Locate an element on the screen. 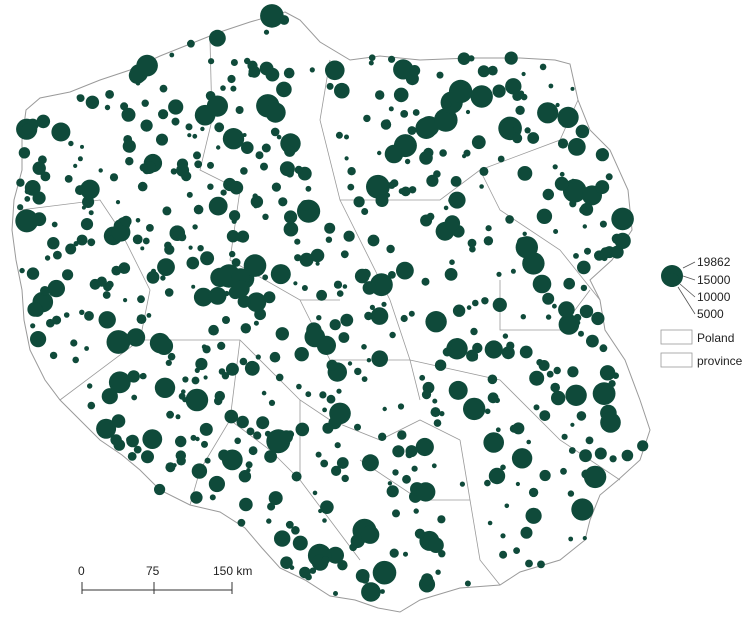 The width and height of the screenshot is (746, 627). scale-label-0: 0 is located at coordinates (81, 571).